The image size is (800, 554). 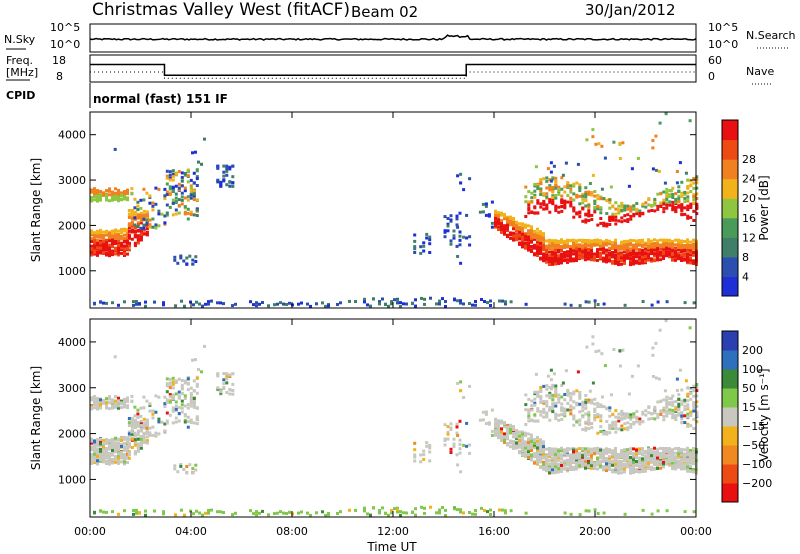 I want to click on beam-title: Beam 02, so click(x=384, y=12).